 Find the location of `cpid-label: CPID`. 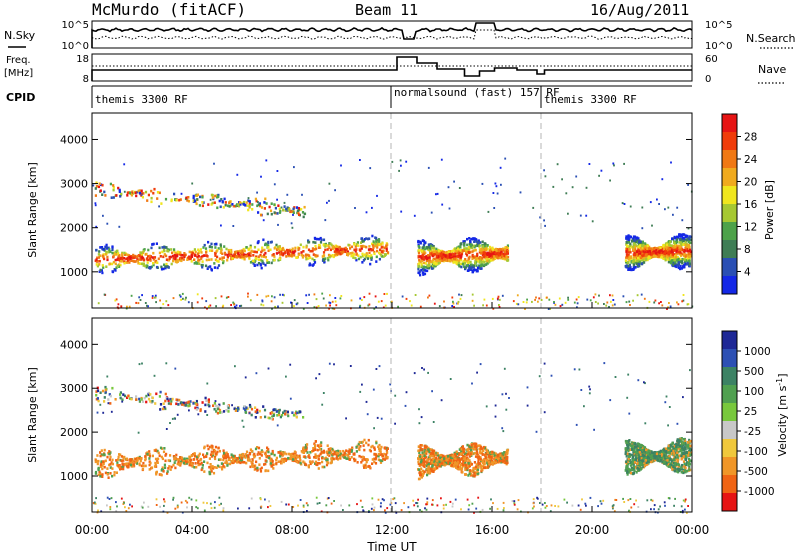

cpid-label: CPID is located at coordinates (20, 97).